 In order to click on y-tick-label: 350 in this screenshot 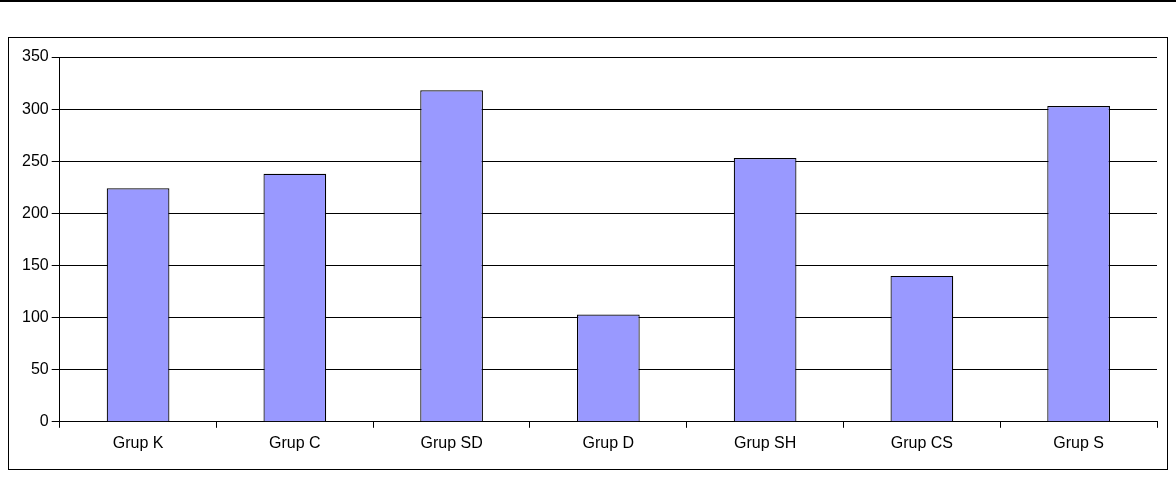, I will do `click(35, 56)`.